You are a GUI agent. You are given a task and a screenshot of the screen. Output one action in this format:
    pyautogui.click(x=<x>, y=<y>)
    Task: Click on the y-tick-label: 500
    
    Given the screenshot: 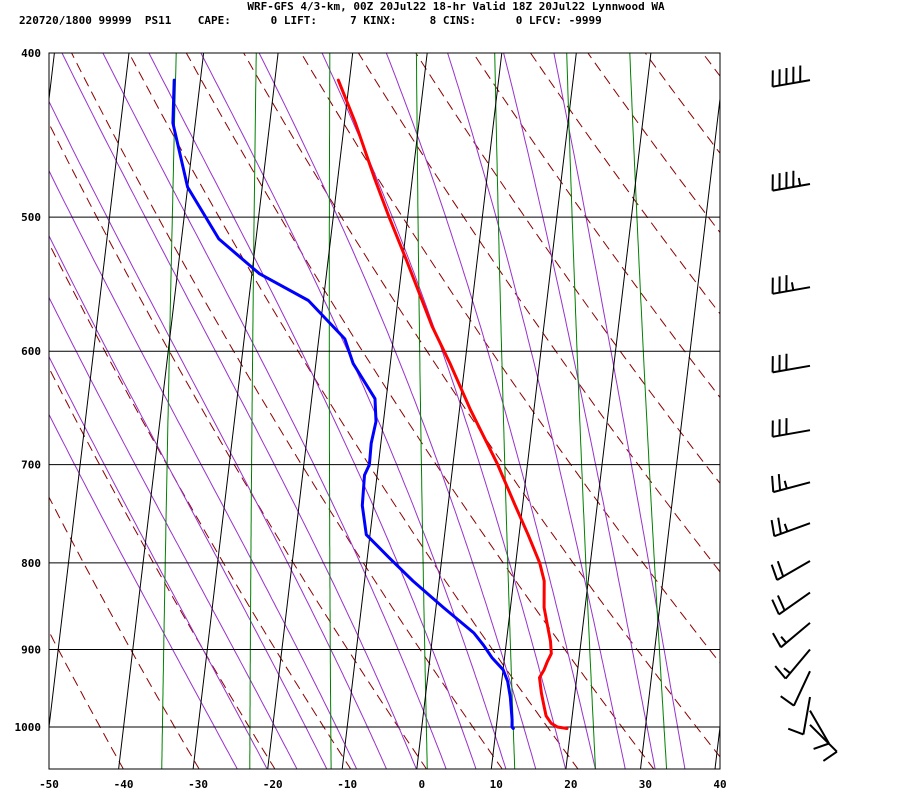 What is the action you would take?
    pyautogui.click(x=31, y=217)
    